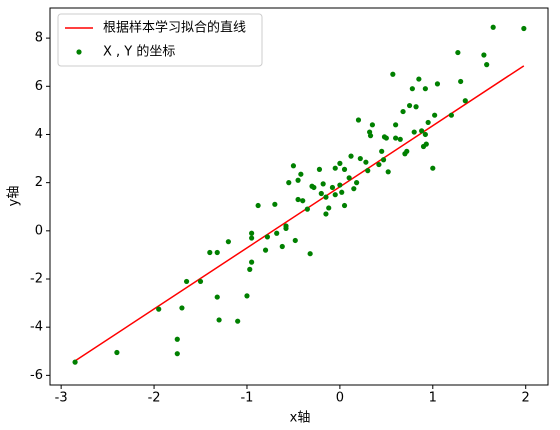 The height and width of the screenshot is (430, 560). What do you see at coordinates (246, 398) in the screenshot?
I see `x-tick-label: -1` at bounding box center [246, 398].